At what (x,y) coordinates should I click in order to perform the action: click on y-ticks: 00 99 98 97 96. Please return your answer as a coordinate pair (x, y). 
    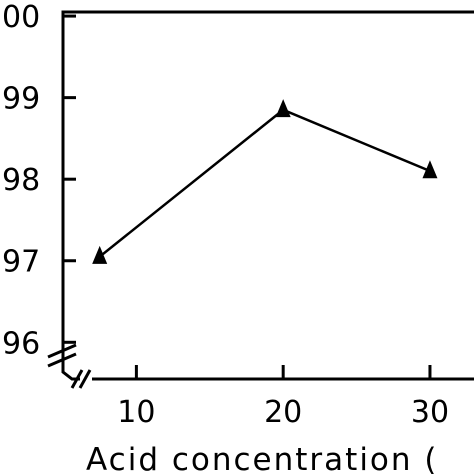
    Looking at the image, I should click on (39, 180).